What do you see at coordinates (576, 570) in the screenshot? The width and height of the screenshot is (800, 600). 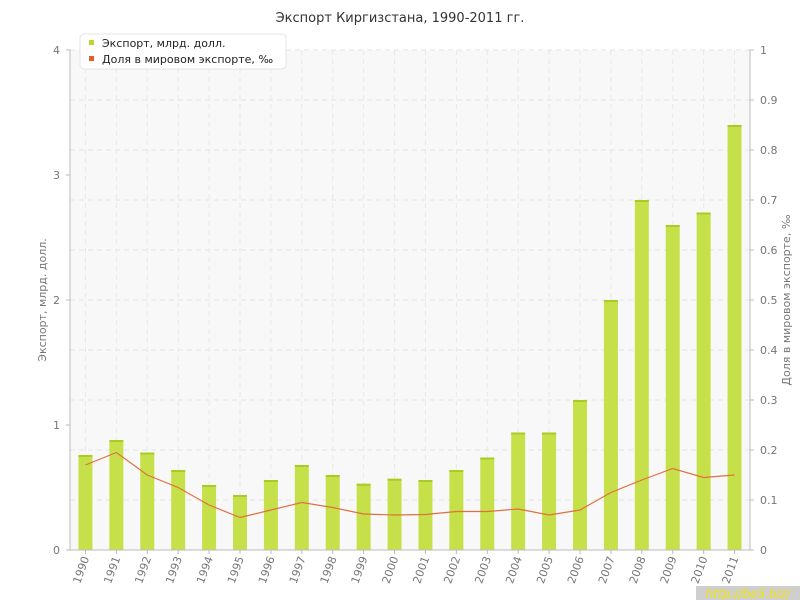 I see `x-tick-label: 2006` at bounding box center [576, 570].